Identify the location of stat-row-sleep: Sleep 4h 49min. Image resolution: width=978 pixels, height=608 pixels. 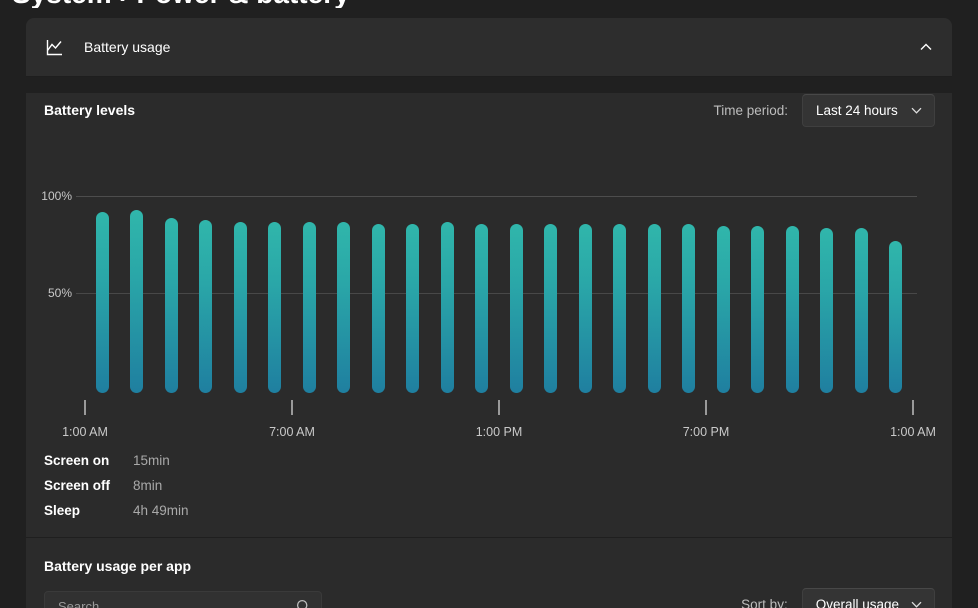
(498, 510).